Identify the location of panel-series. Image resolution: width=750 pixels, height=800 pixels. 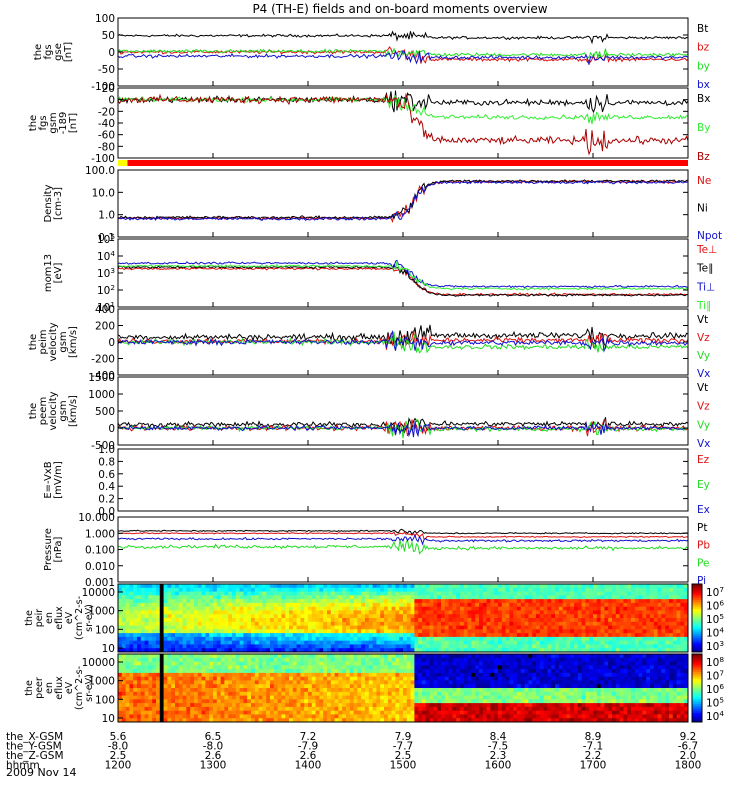
(403, 541).